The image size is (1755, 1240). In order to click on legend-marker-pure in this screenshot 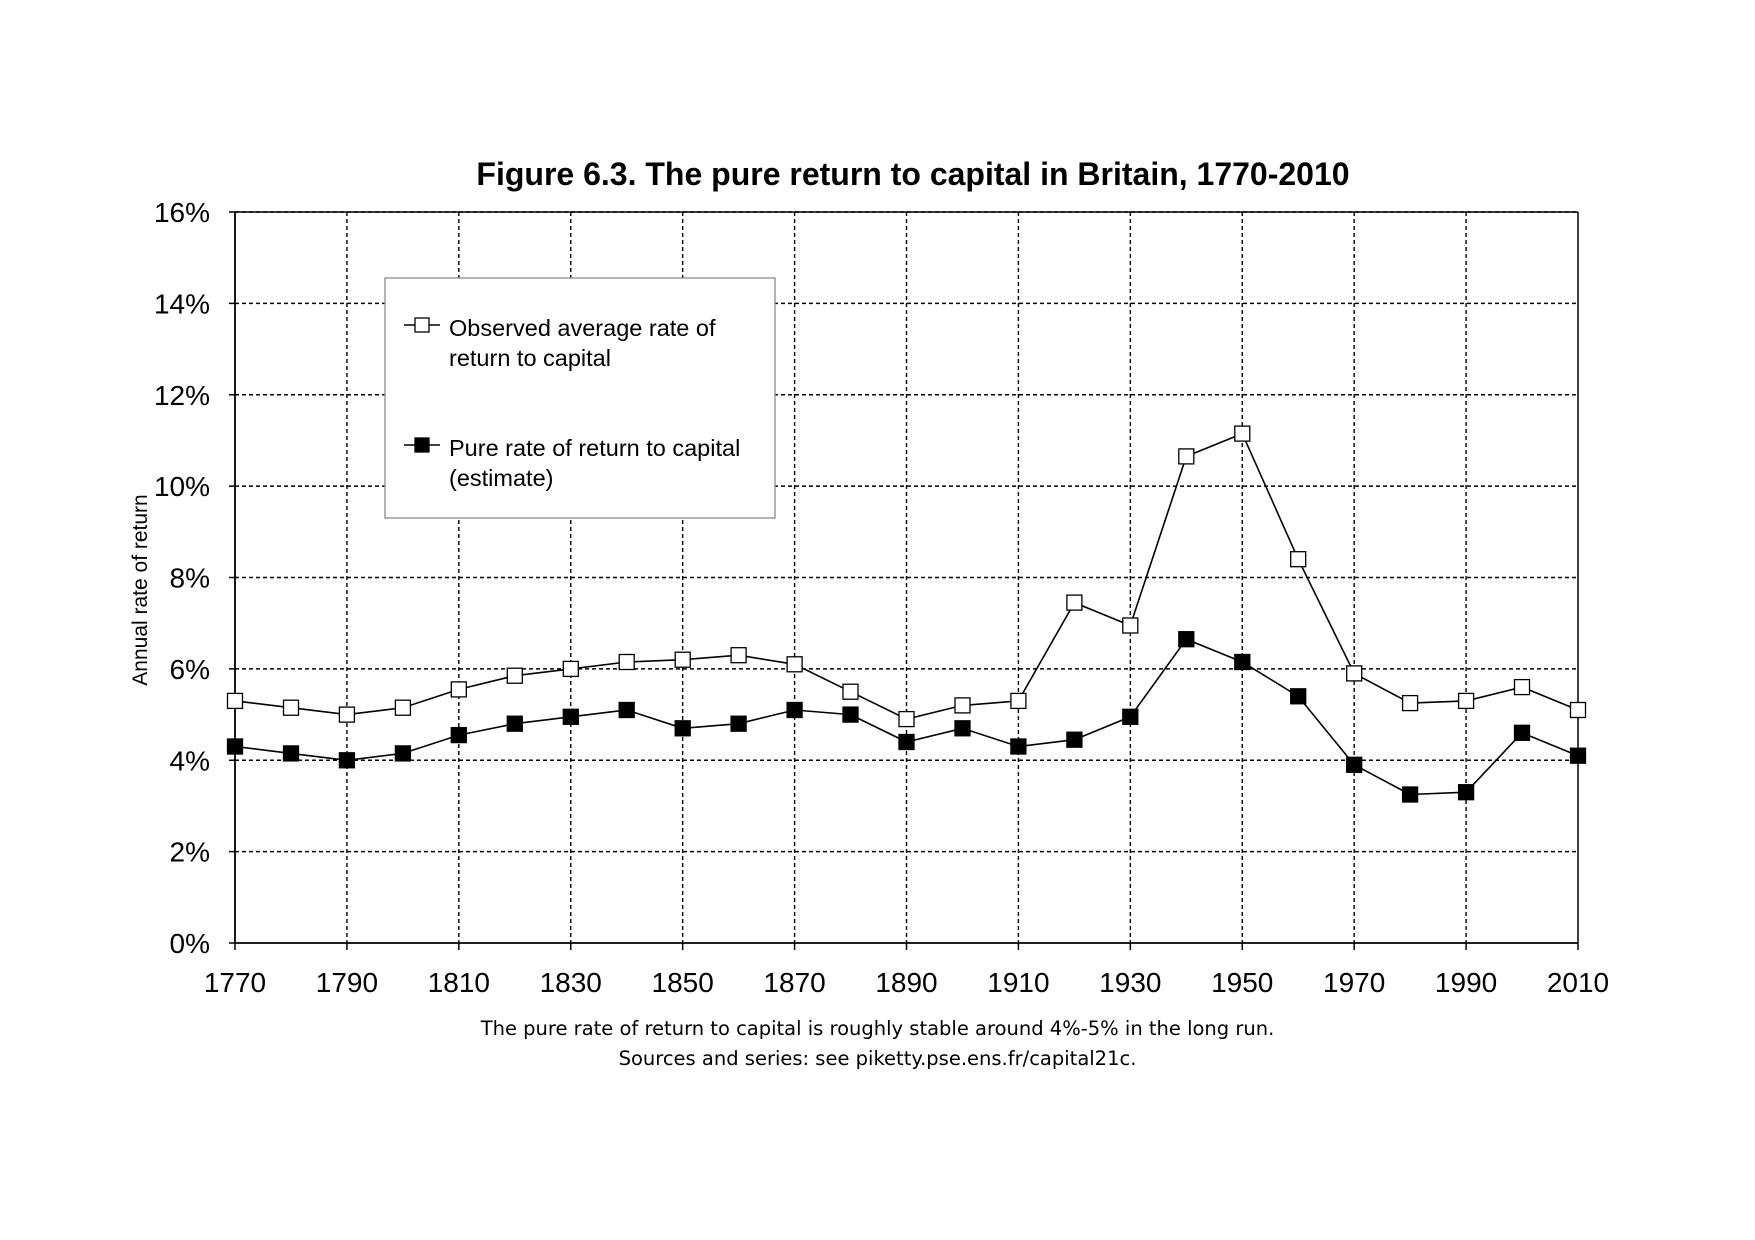, I will do `click(422, 445)`.